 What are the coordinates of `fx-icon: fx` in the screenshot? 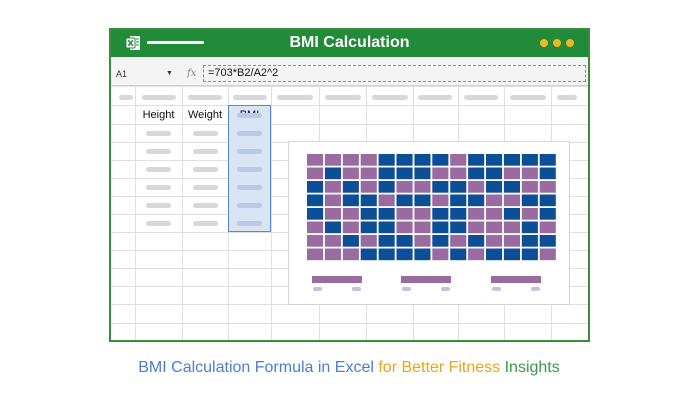 It's located at (192, 73).